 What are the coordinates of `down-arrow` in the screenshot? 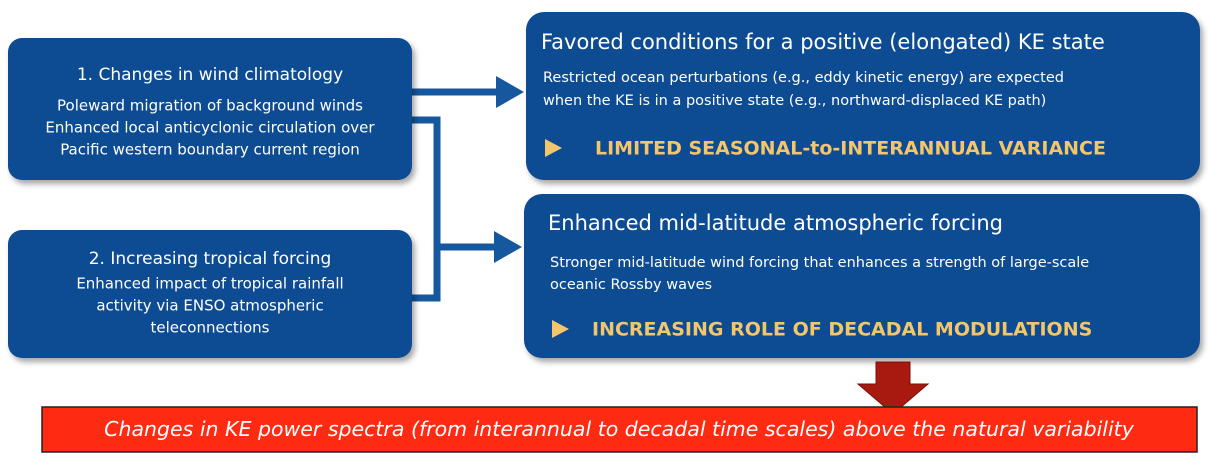 It's located at (893, 388).